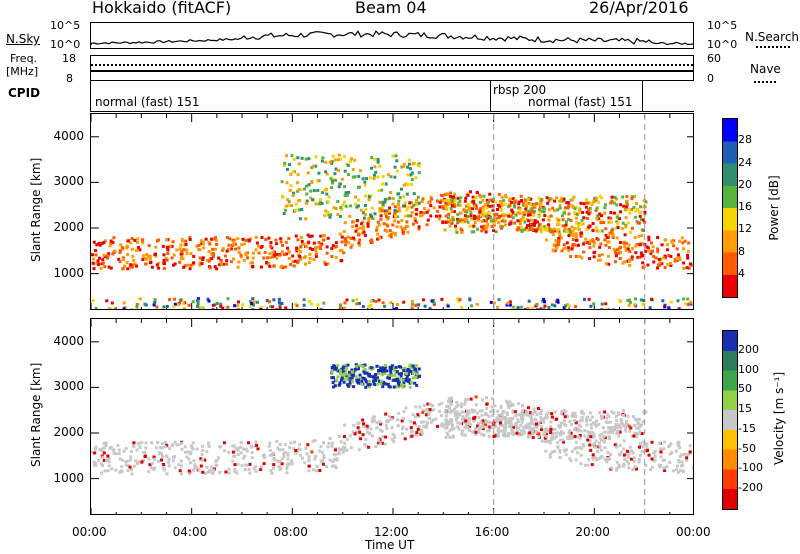 This screenshot has width=800, height=554. Describe the element at coordinates (68, 477) in the screenshot. I see `y-tick-label: 1000` at that location.